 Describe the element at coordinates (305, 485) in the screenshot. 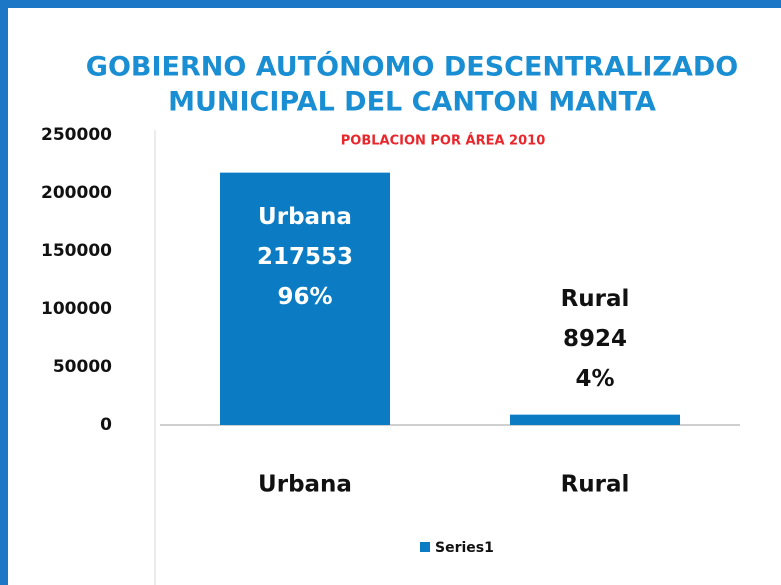

I see `x-tick-label: Urbana` at that location.